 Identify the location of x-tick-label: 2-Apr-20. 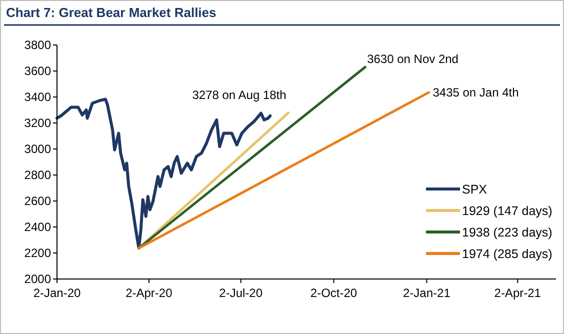
(149, 293).